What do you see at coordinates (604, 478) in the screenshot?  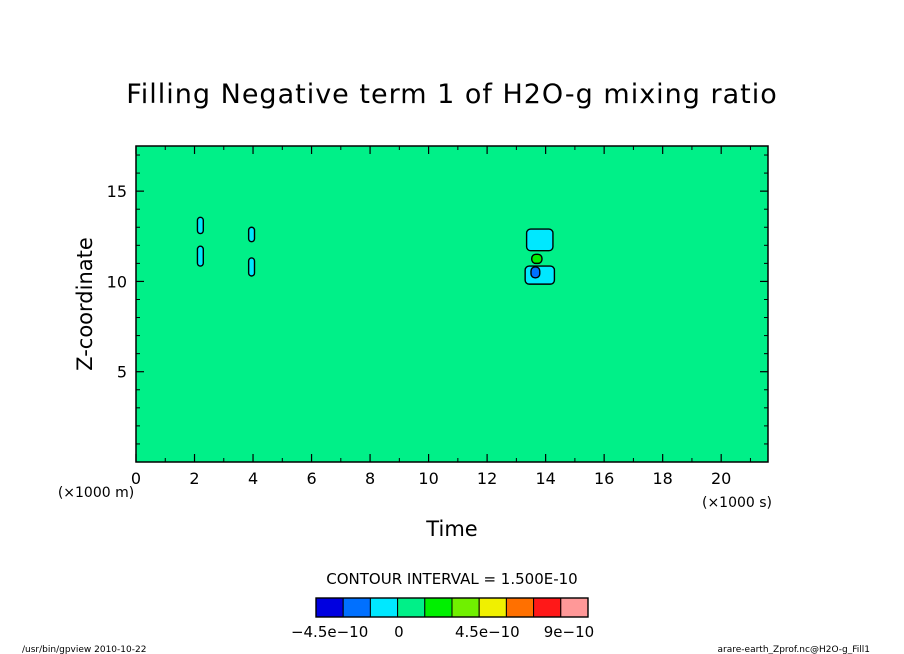 I see `x-tick-label-16: 16` at bounding box center [604, 478].